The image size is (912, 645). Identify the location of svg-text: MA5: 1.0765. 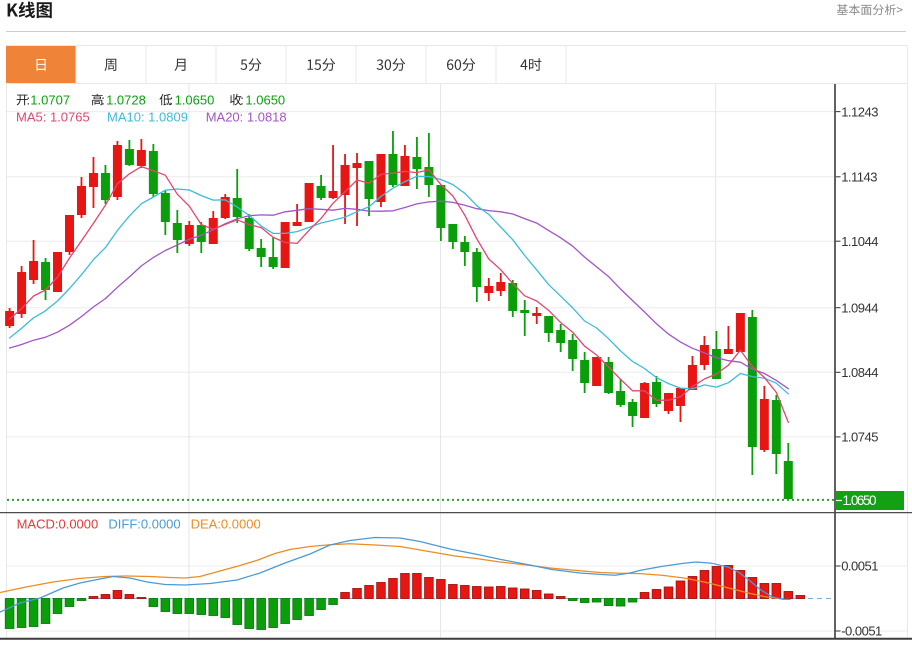
(53, 117).